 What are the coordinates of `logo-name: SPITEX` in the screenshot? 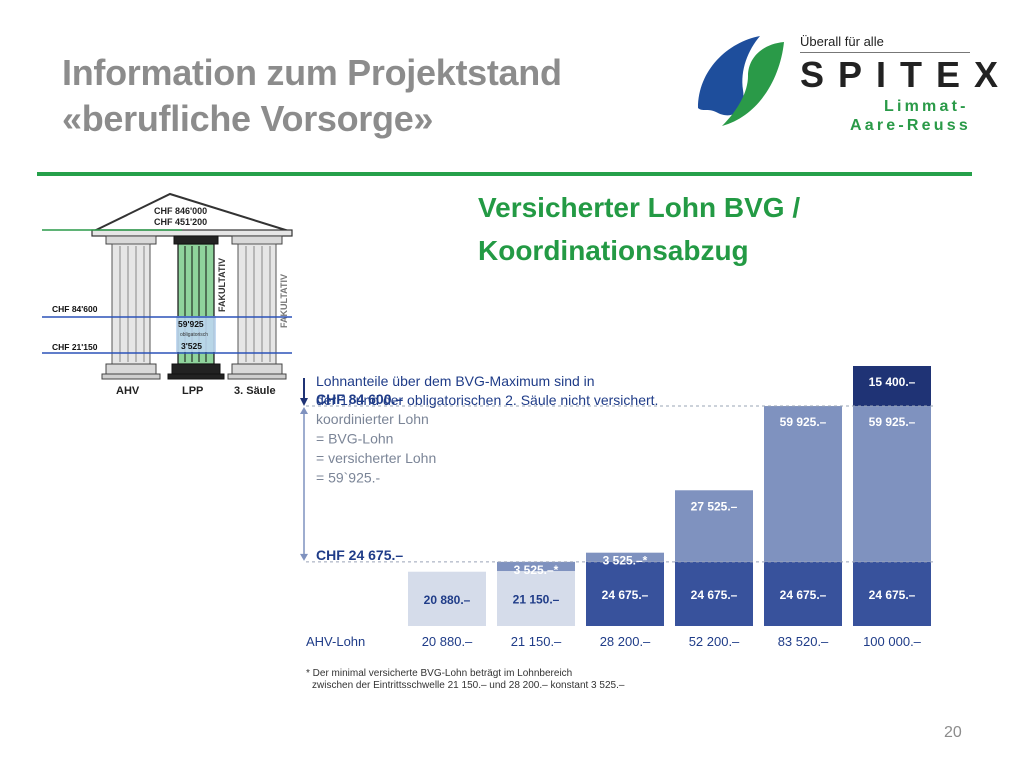 It's located at (906, 74).